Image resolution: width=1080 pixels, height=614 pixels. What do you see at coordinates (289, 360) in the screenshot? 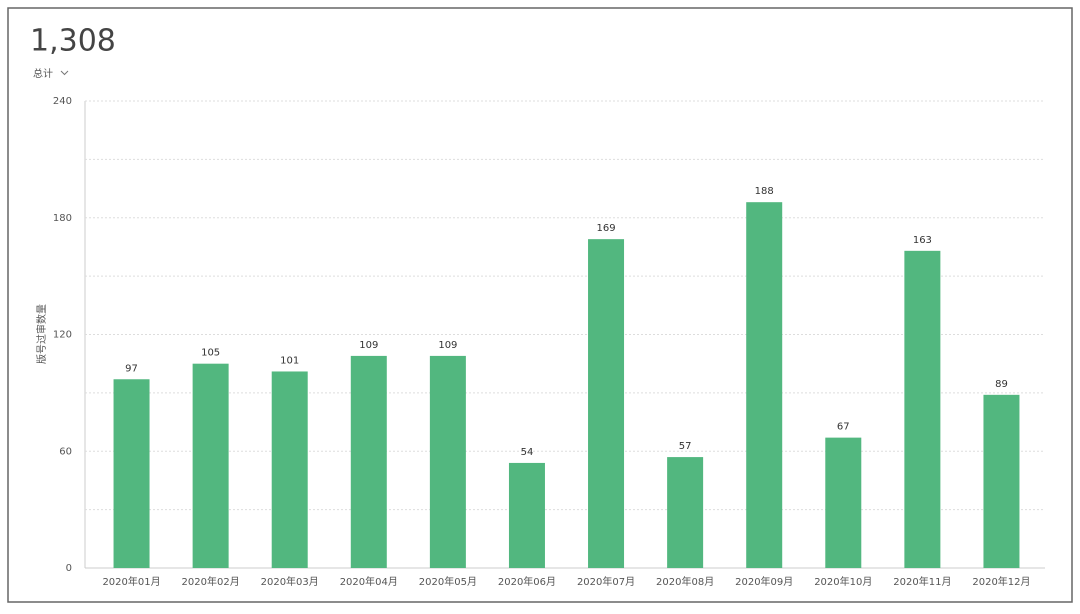
I see `data-label: 101` at bounding box center [289, 360].